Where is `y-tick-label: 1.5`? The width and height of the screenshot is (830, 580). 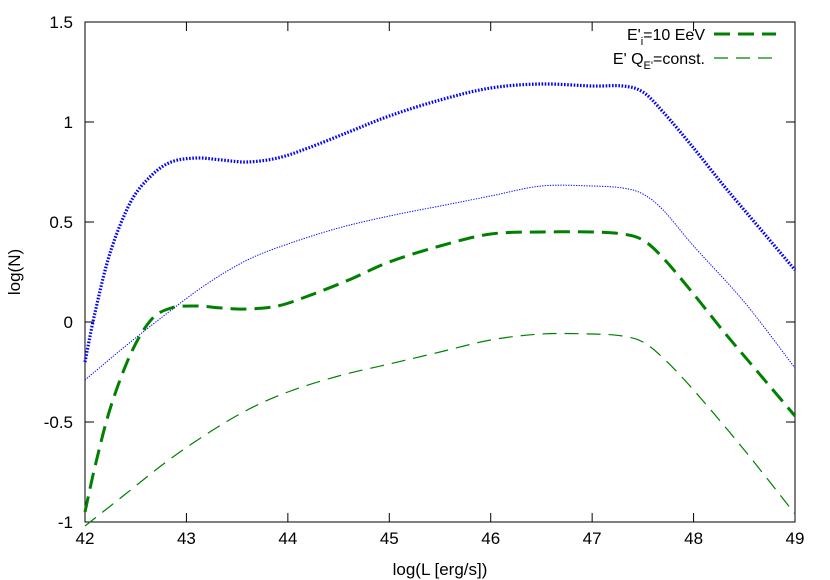 y-tick-label: 1.5 is located at coordinates (61, 22).